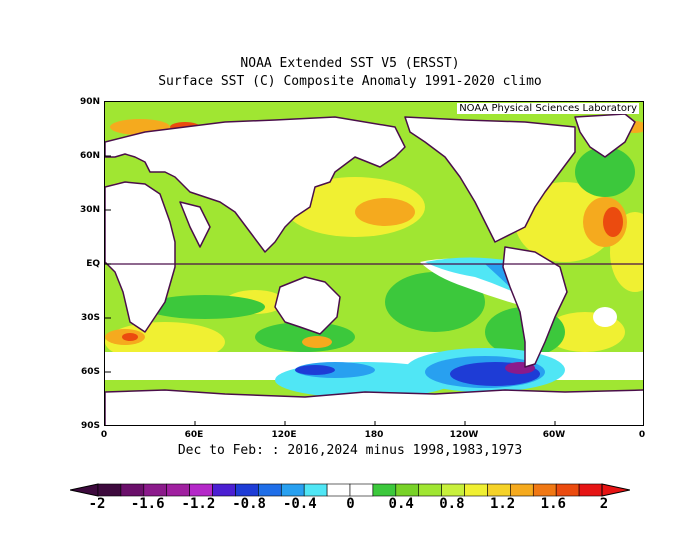  Describe the element at coordinates (554, 435) in the screenshot. I see `lon-label-60w: 60W` at that location.